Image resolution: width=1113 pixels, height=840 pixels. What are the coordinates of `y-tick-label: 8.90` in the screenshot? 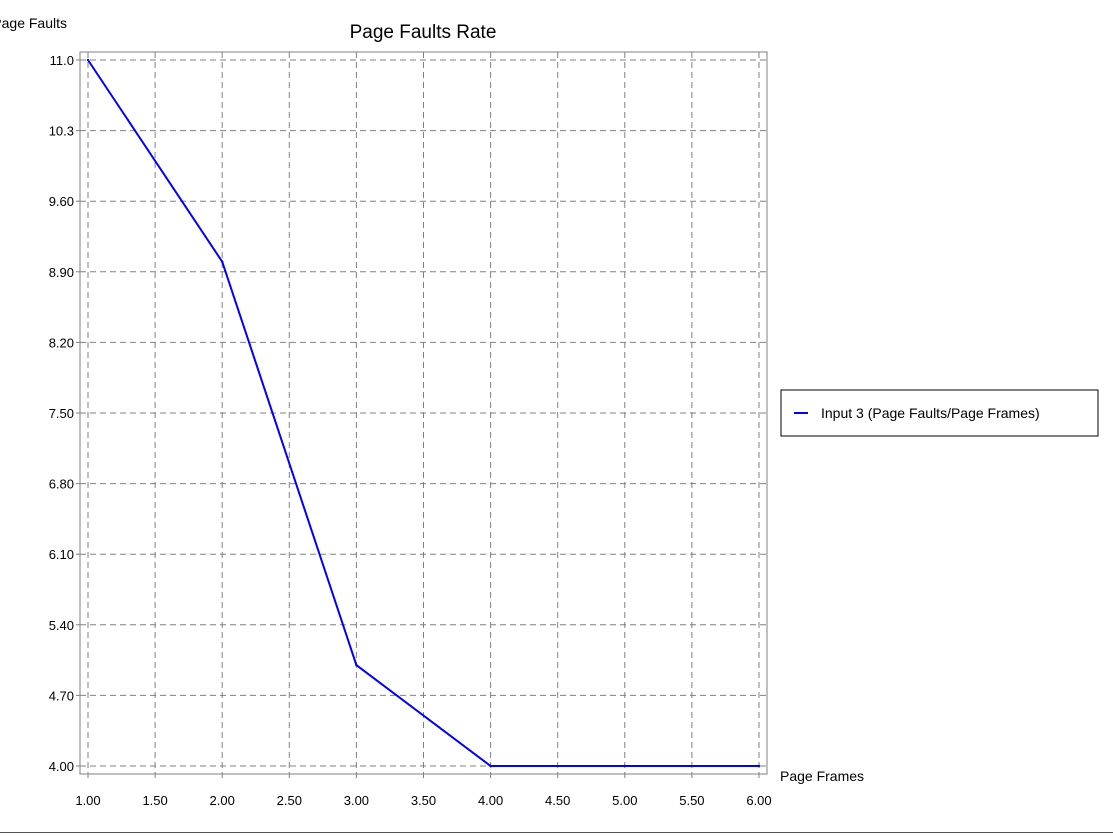 It's located at (61, 272).